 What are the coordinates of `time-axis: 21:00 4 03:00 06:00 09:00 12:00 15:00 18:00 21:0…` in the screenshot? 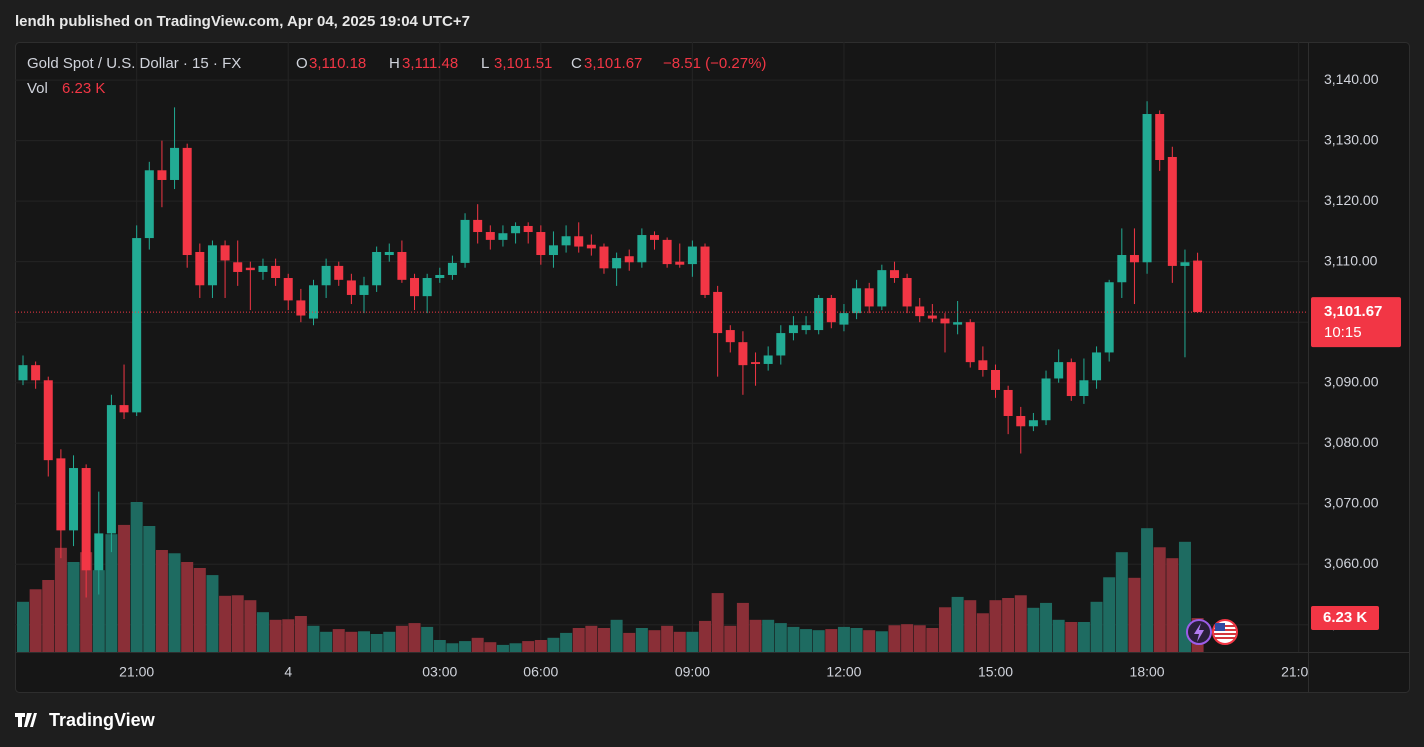 It's located at (717, 672).